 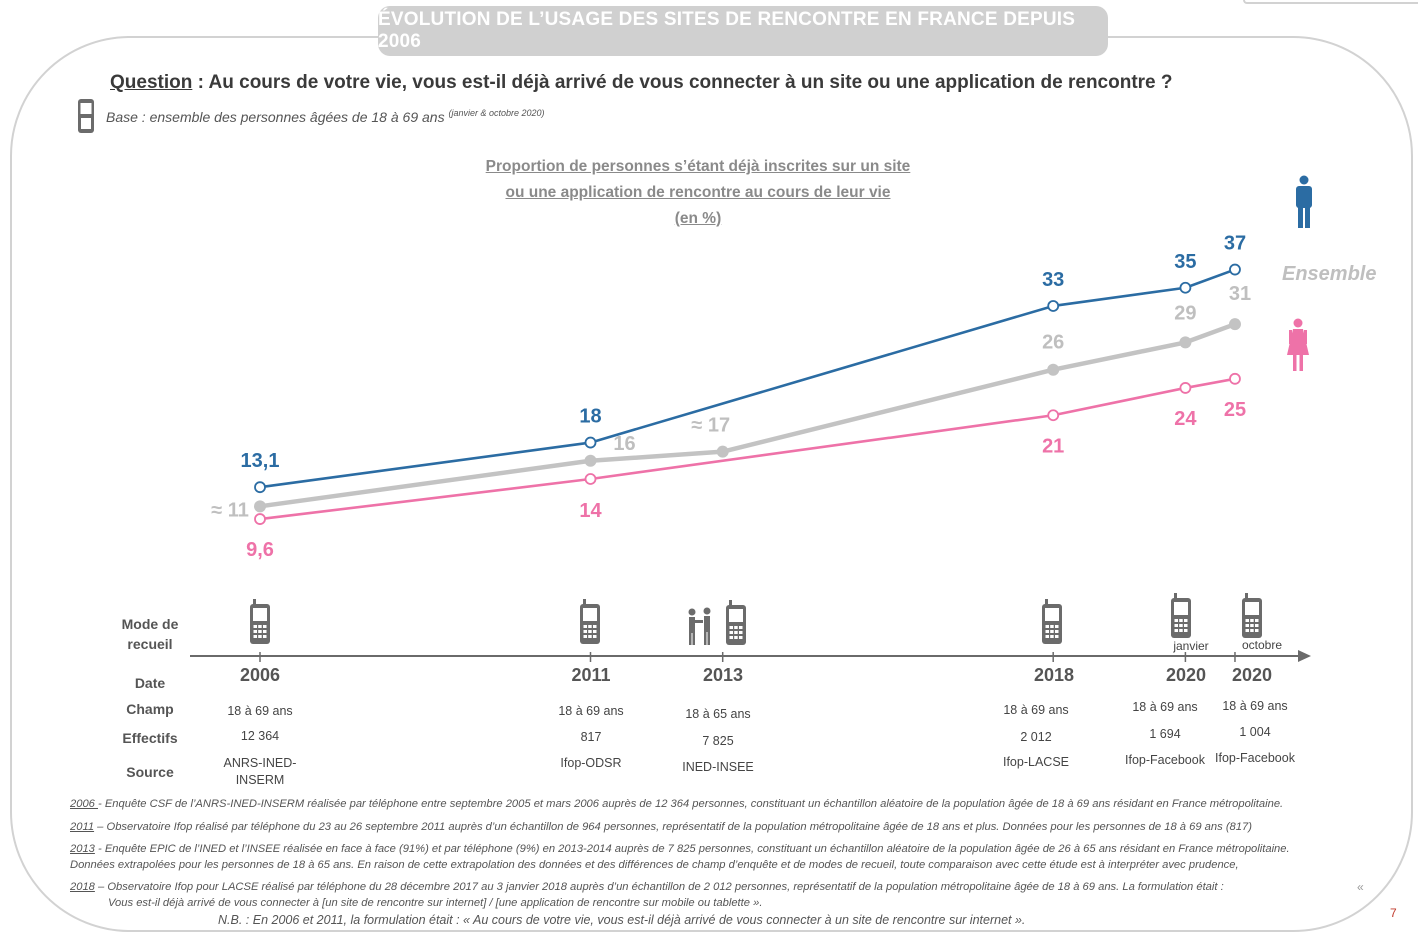 I want to click on data-label-hommes-4: 37, so click(x=1235, y=244).